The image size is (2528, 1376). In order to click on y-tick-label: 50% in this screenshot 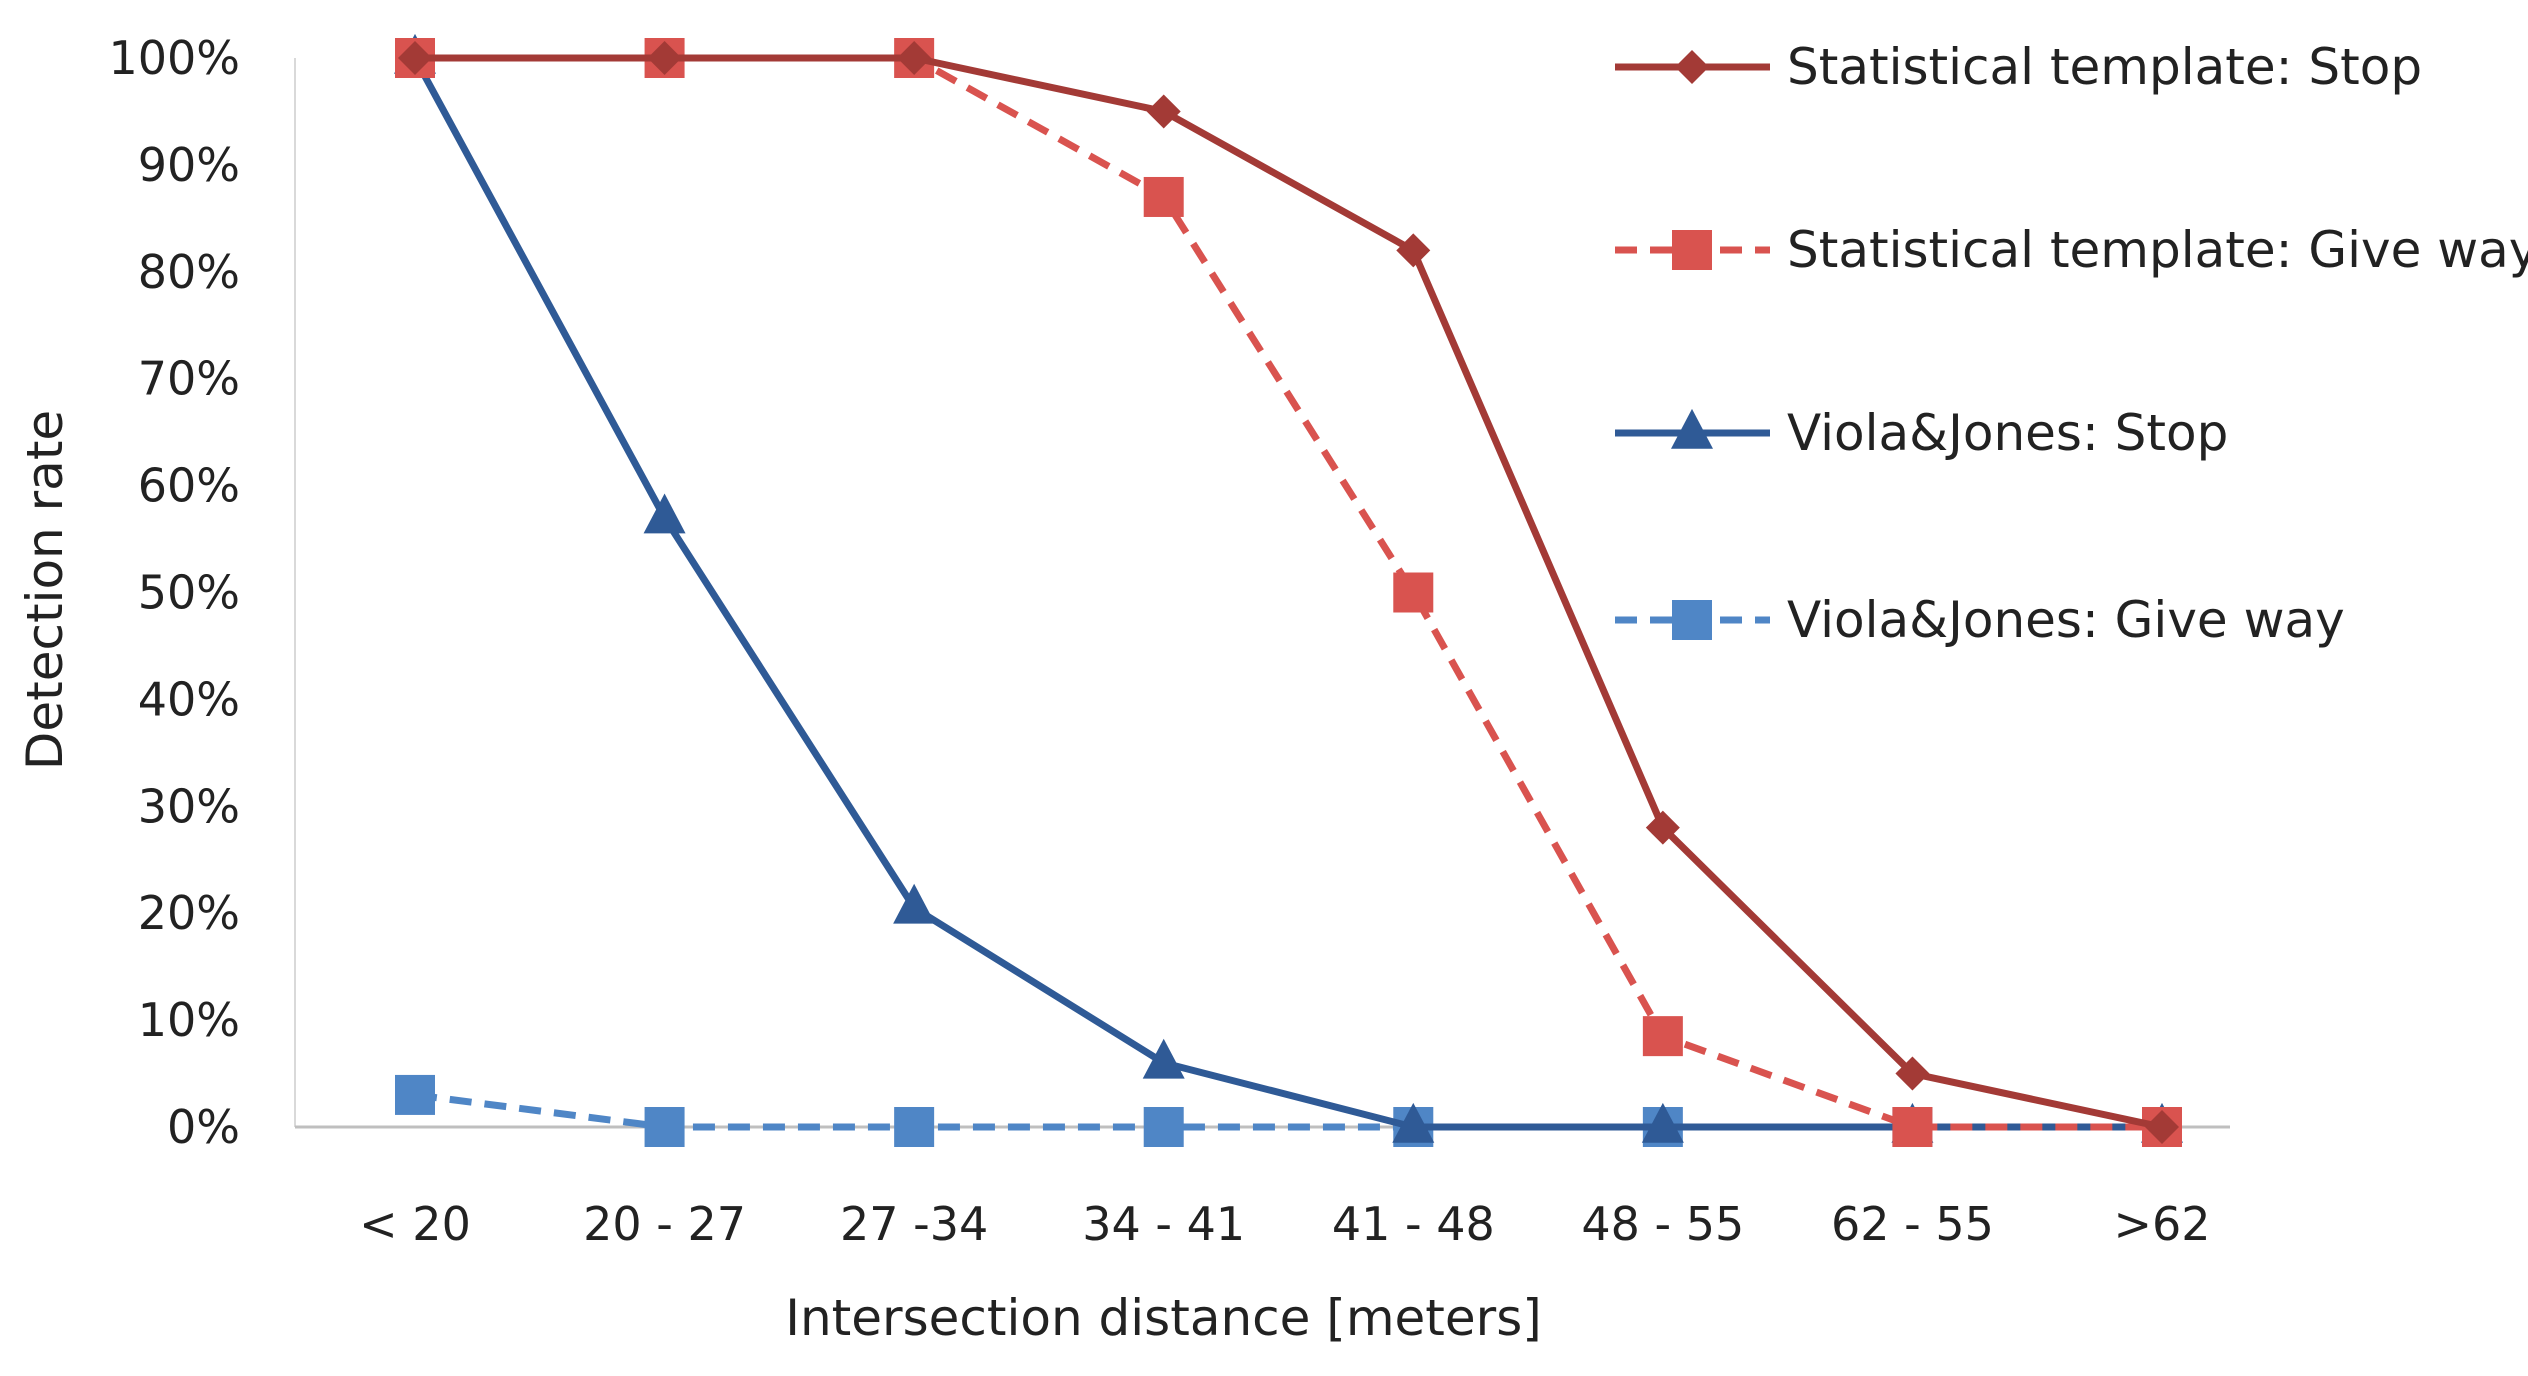, I will do `click(189, 593)`.